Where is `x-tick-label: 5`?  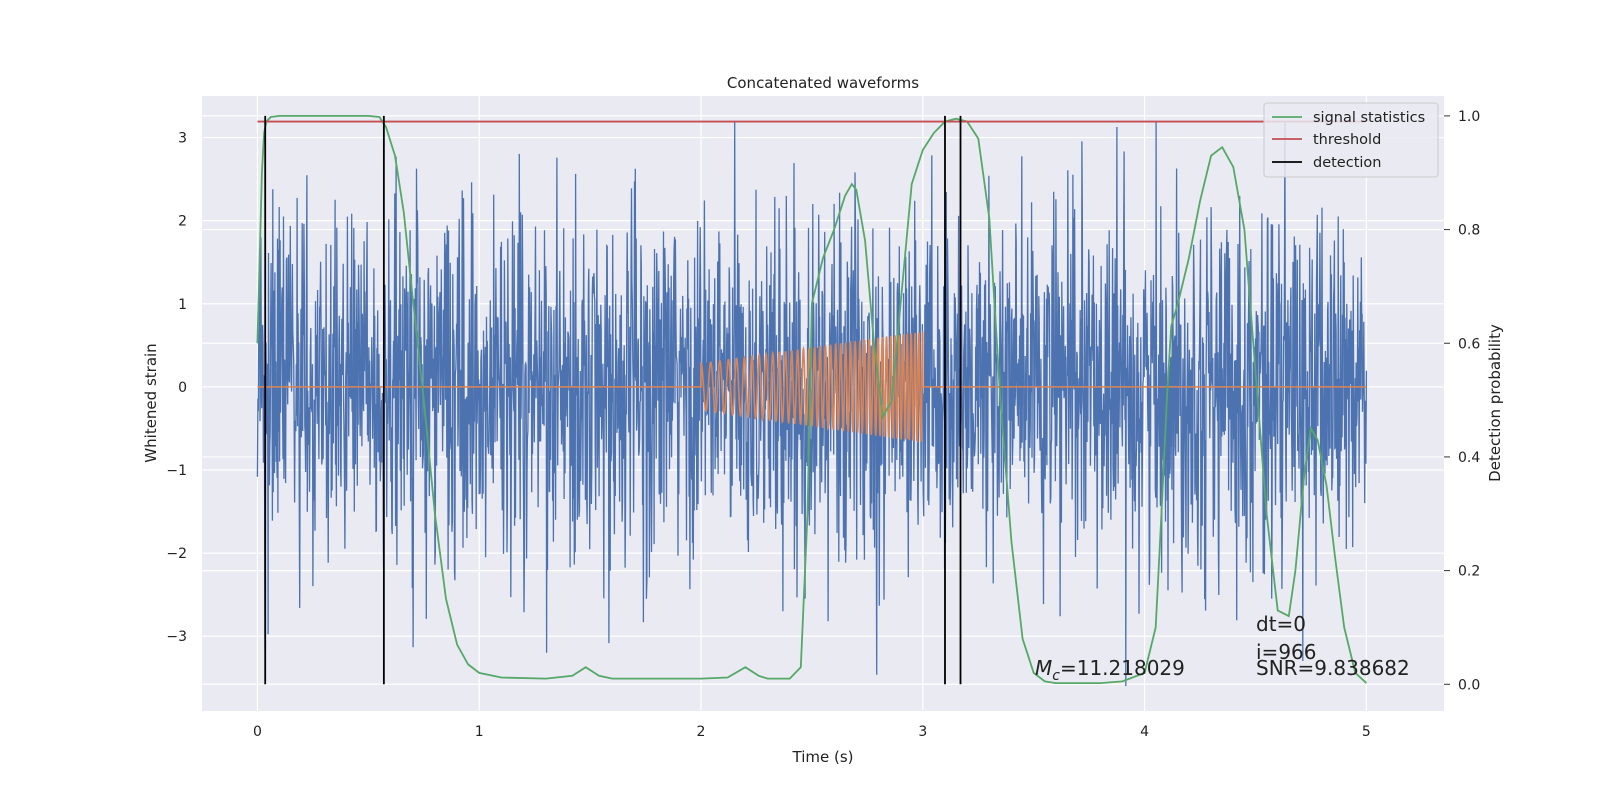 x-tick-label: 5 is located at coordinates (1366, 732).